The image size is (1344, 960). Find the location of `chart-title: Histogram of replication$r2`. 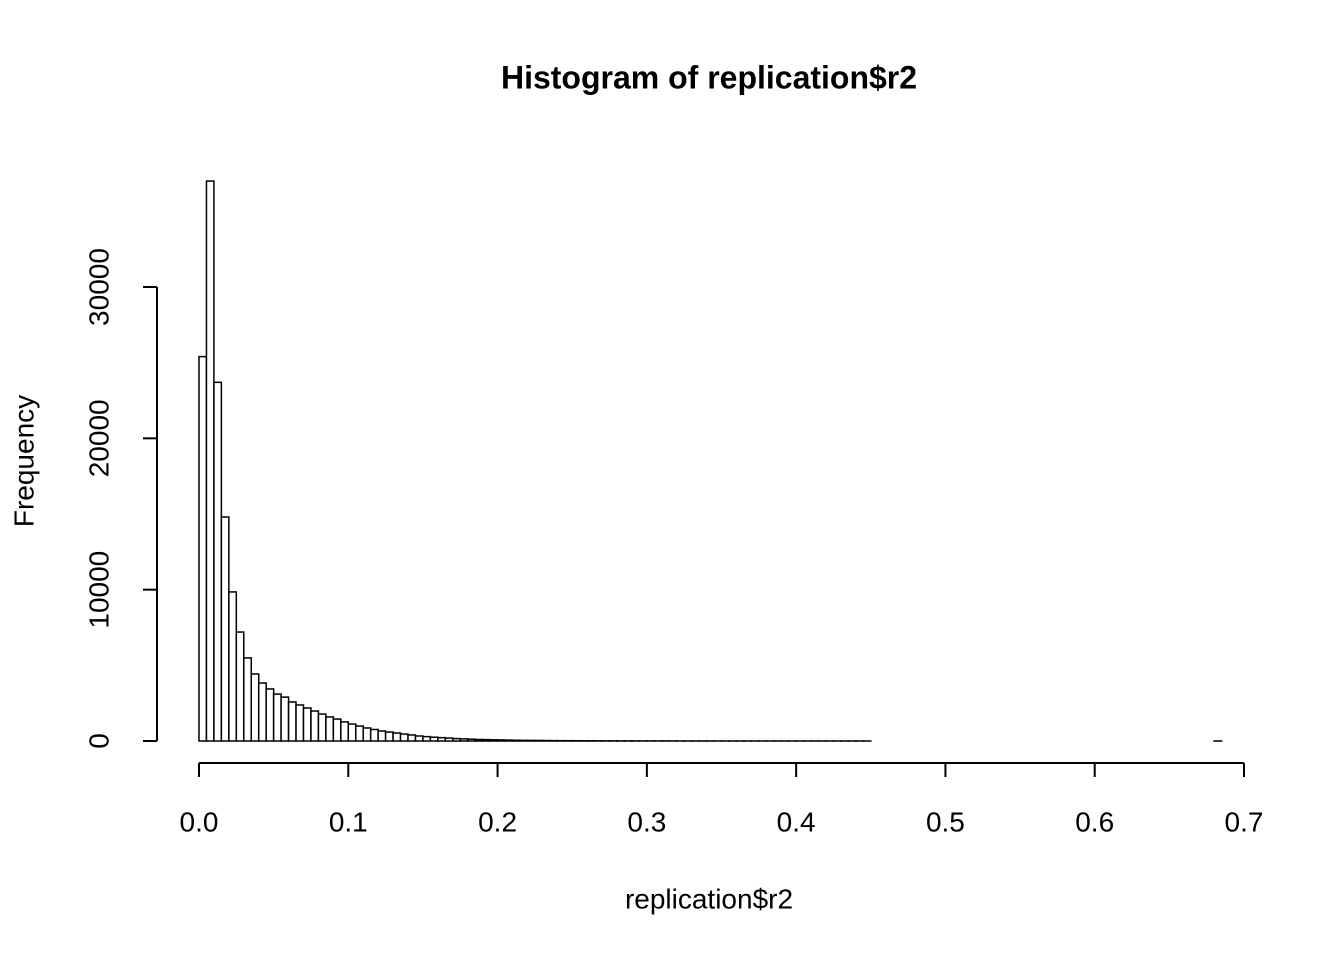

chart-title: Histogram of replication$r2 is located at coordinates (709, 77).